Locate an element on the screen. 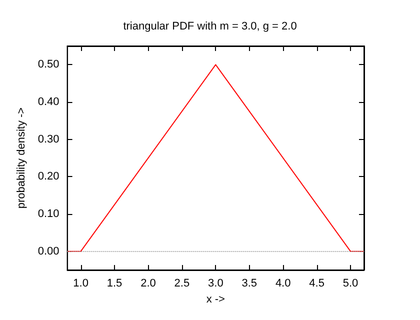 This screenshot has height=320, width=420. x-tick-label: 4.5 is located at coordinates (316, 284).